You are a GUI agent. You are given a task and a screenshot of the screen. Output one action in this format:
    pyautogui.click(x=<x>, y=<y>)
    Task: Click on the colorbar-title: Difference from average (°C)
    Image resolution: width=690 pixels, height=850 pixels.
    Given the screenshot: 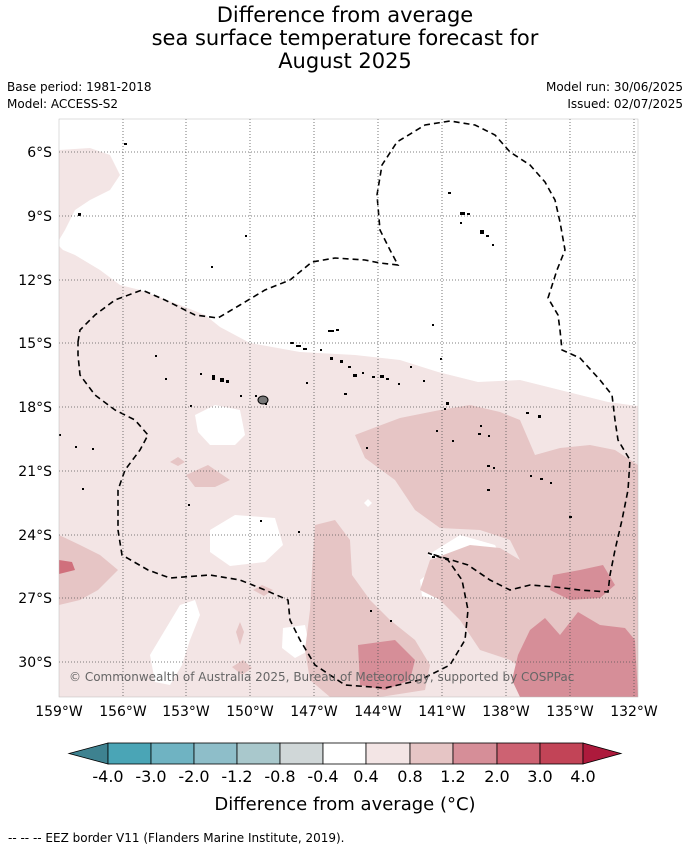 What is the action you would take?
    pyautogui.click(x=345, y=804)
    